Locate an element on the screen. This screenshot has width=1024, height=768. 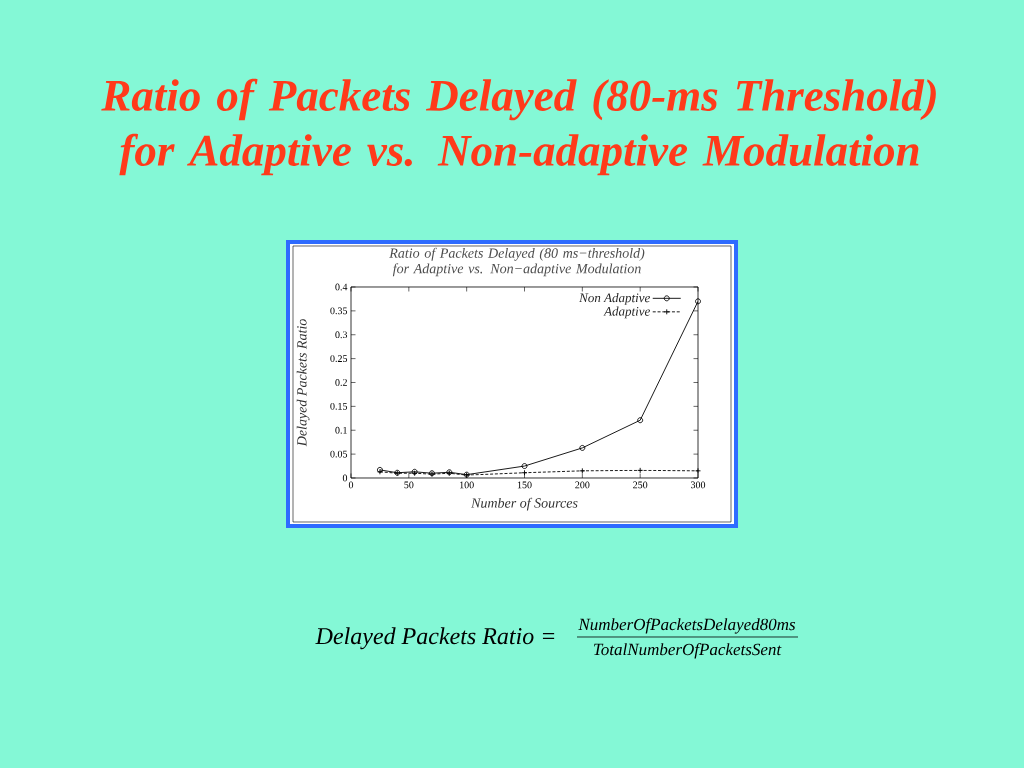
y-tick-label: 0.05 is located at coordinates (339, 454).